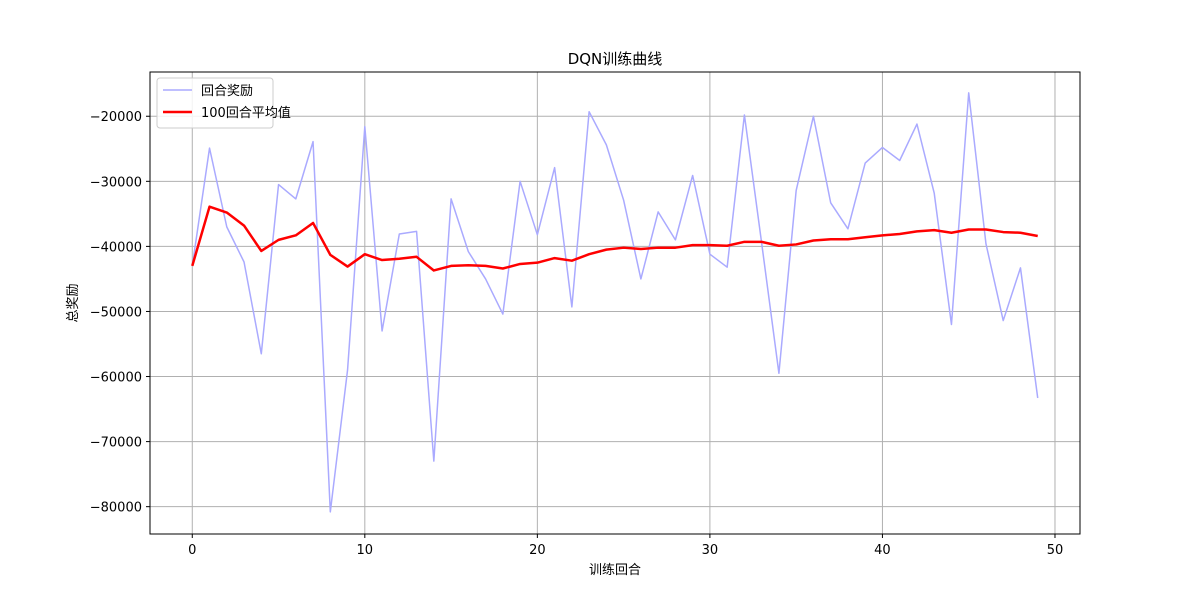 Image resolution: width=1200 pixels, height=600 pixels. What do you see at coordinates (223, 103) in the screenshot?
I see `legend: 回合奖励 100回合平均值` at bounding box center [223, 103].